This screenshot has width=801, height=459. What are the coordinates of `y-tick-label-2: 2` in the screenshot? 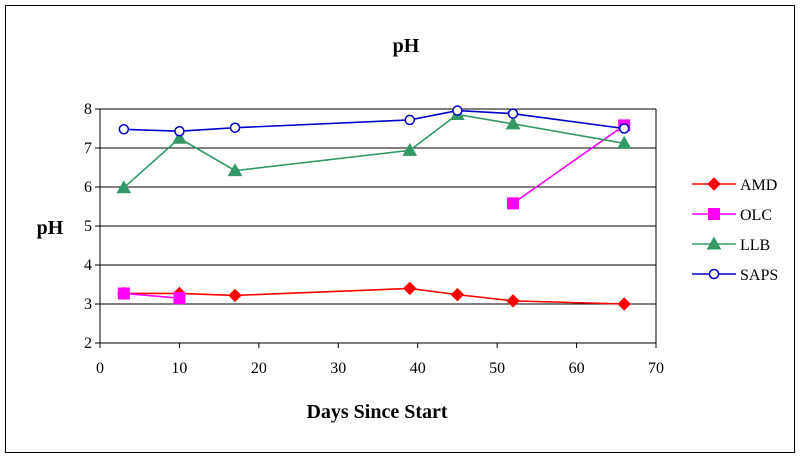 It's located at (88, 343).